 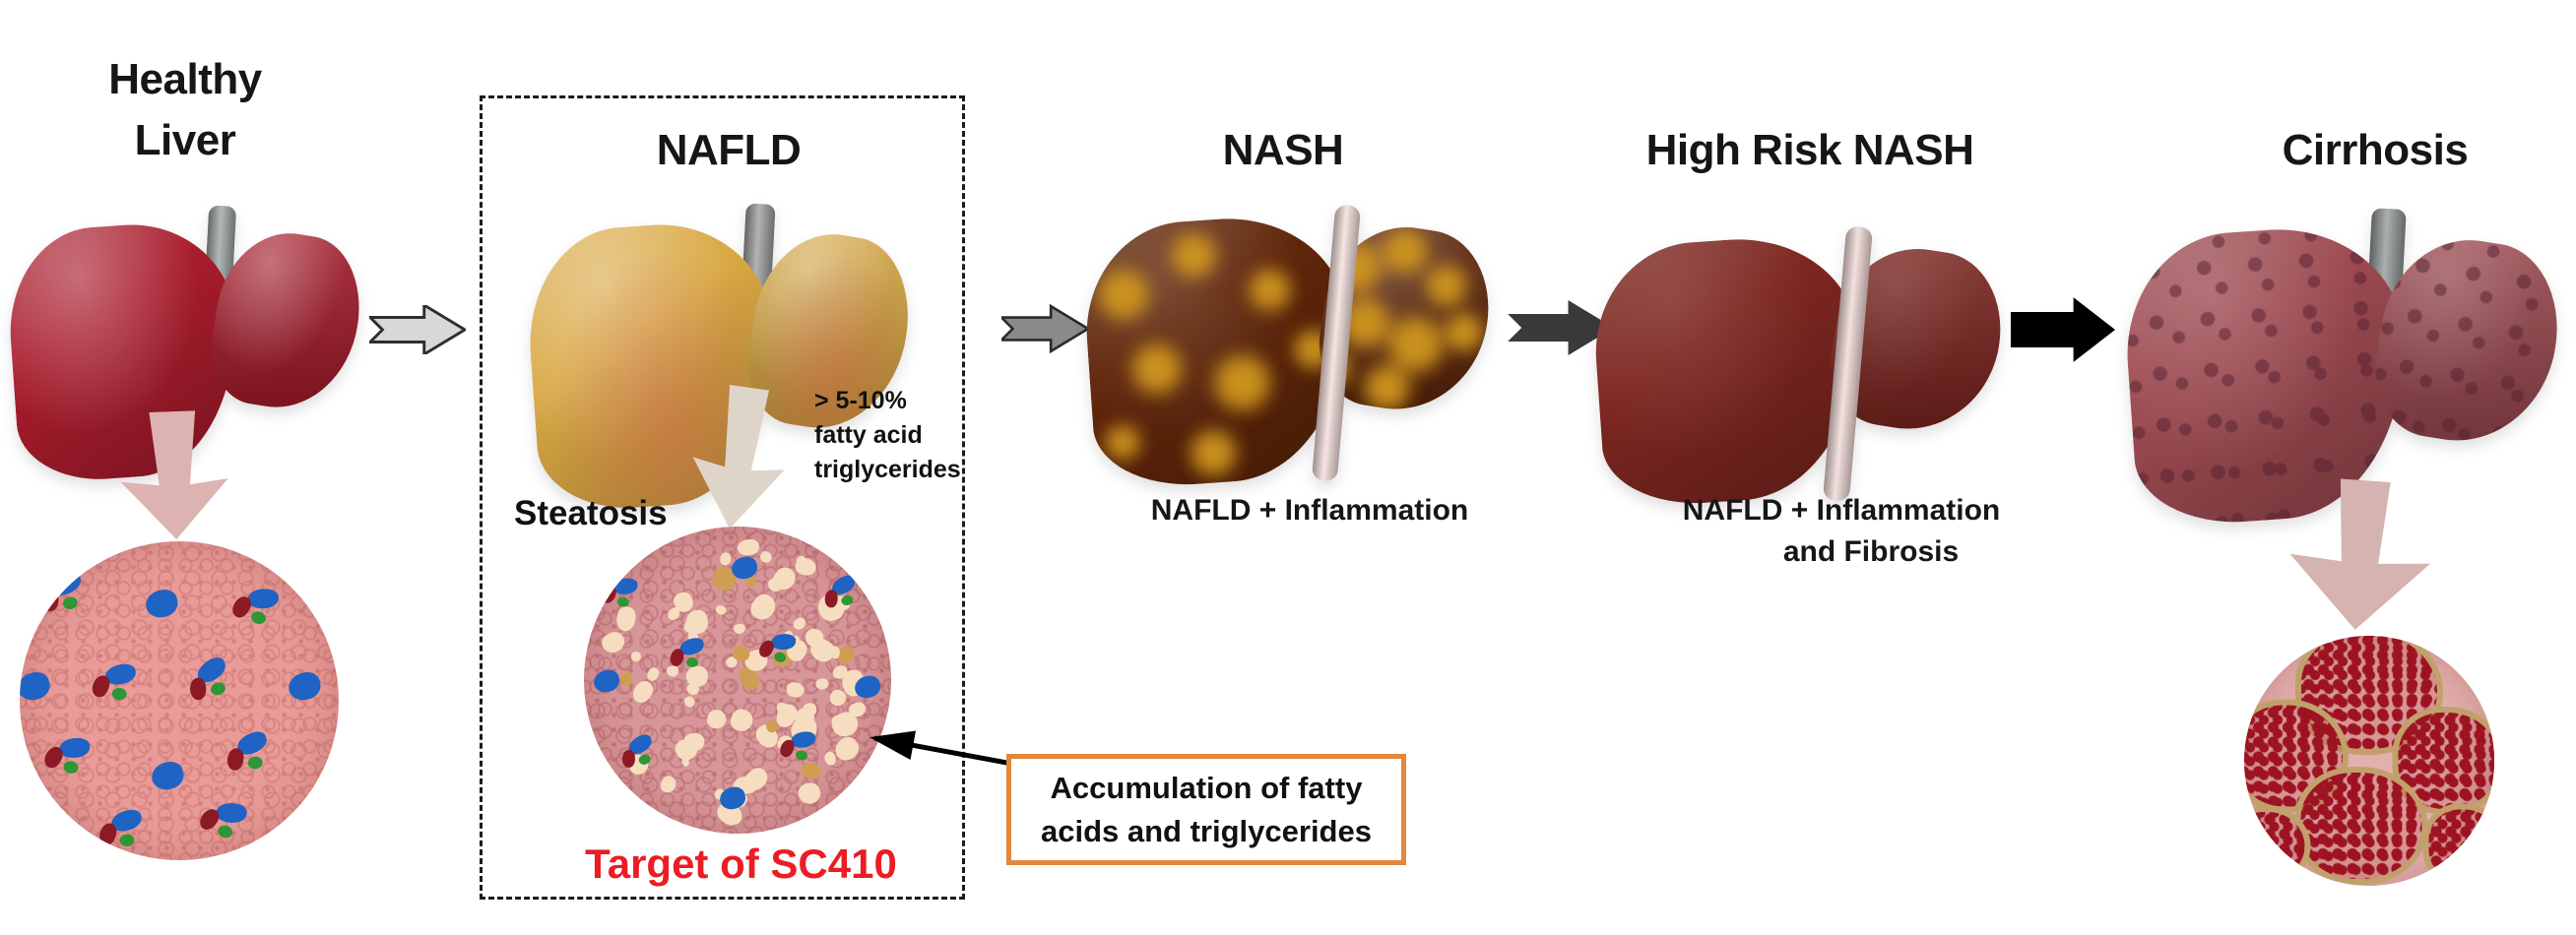 I want to click on nafld-micro-circle, so click(x=737, y=680).